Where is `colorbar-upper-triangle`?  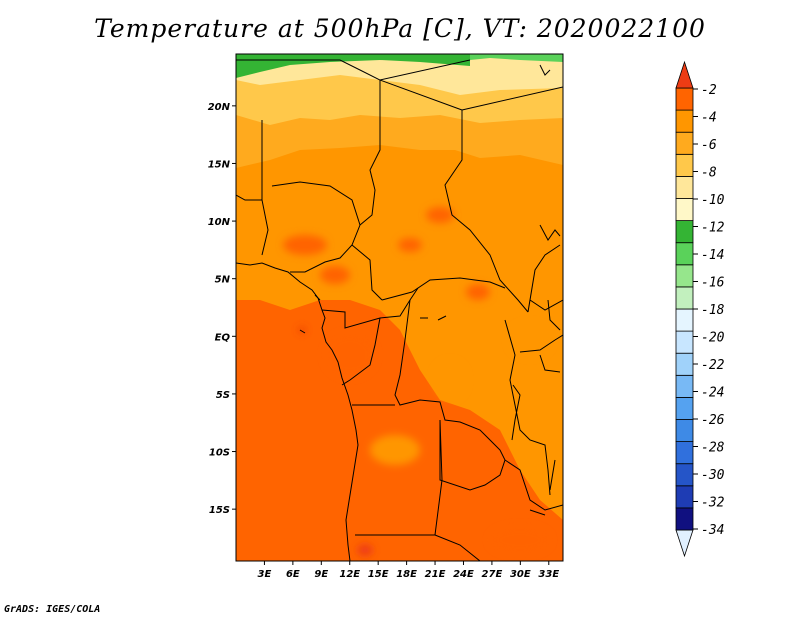
colorbar-upper-triangle is located at coordinates (684, 74).